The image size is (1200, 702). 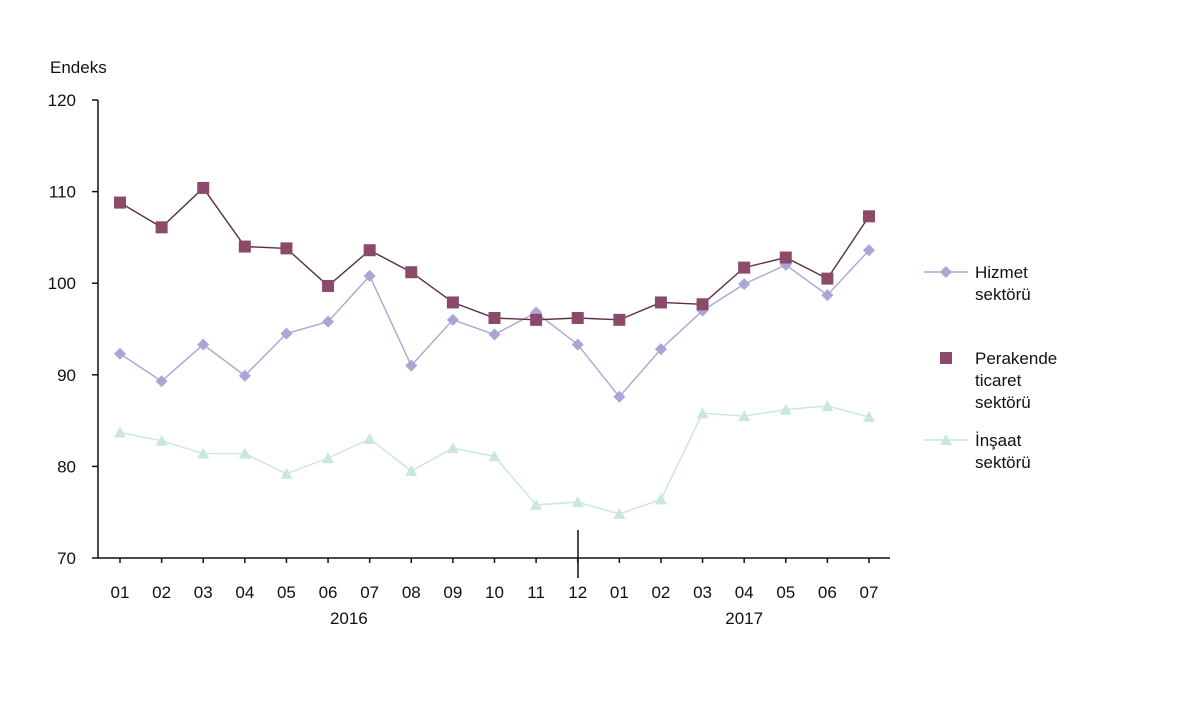 What do you see at coordinates (546, 618) in the screenshot?
I see `year-labels: 2016 2017` at bounding box center [546, 618].